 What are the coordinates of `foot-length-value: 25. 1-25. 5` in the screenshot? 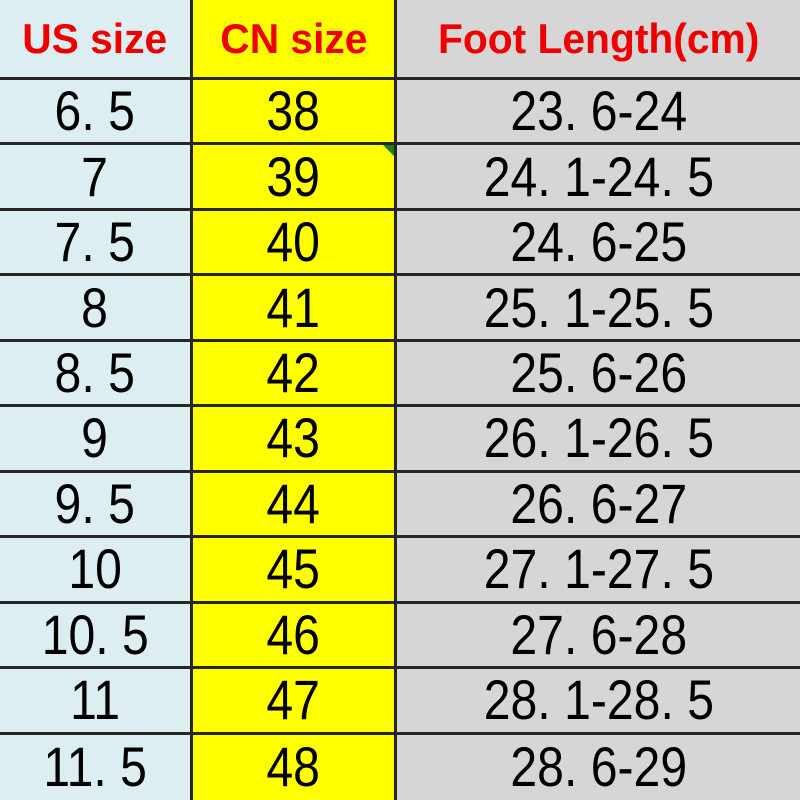 It's located at (598, 307).